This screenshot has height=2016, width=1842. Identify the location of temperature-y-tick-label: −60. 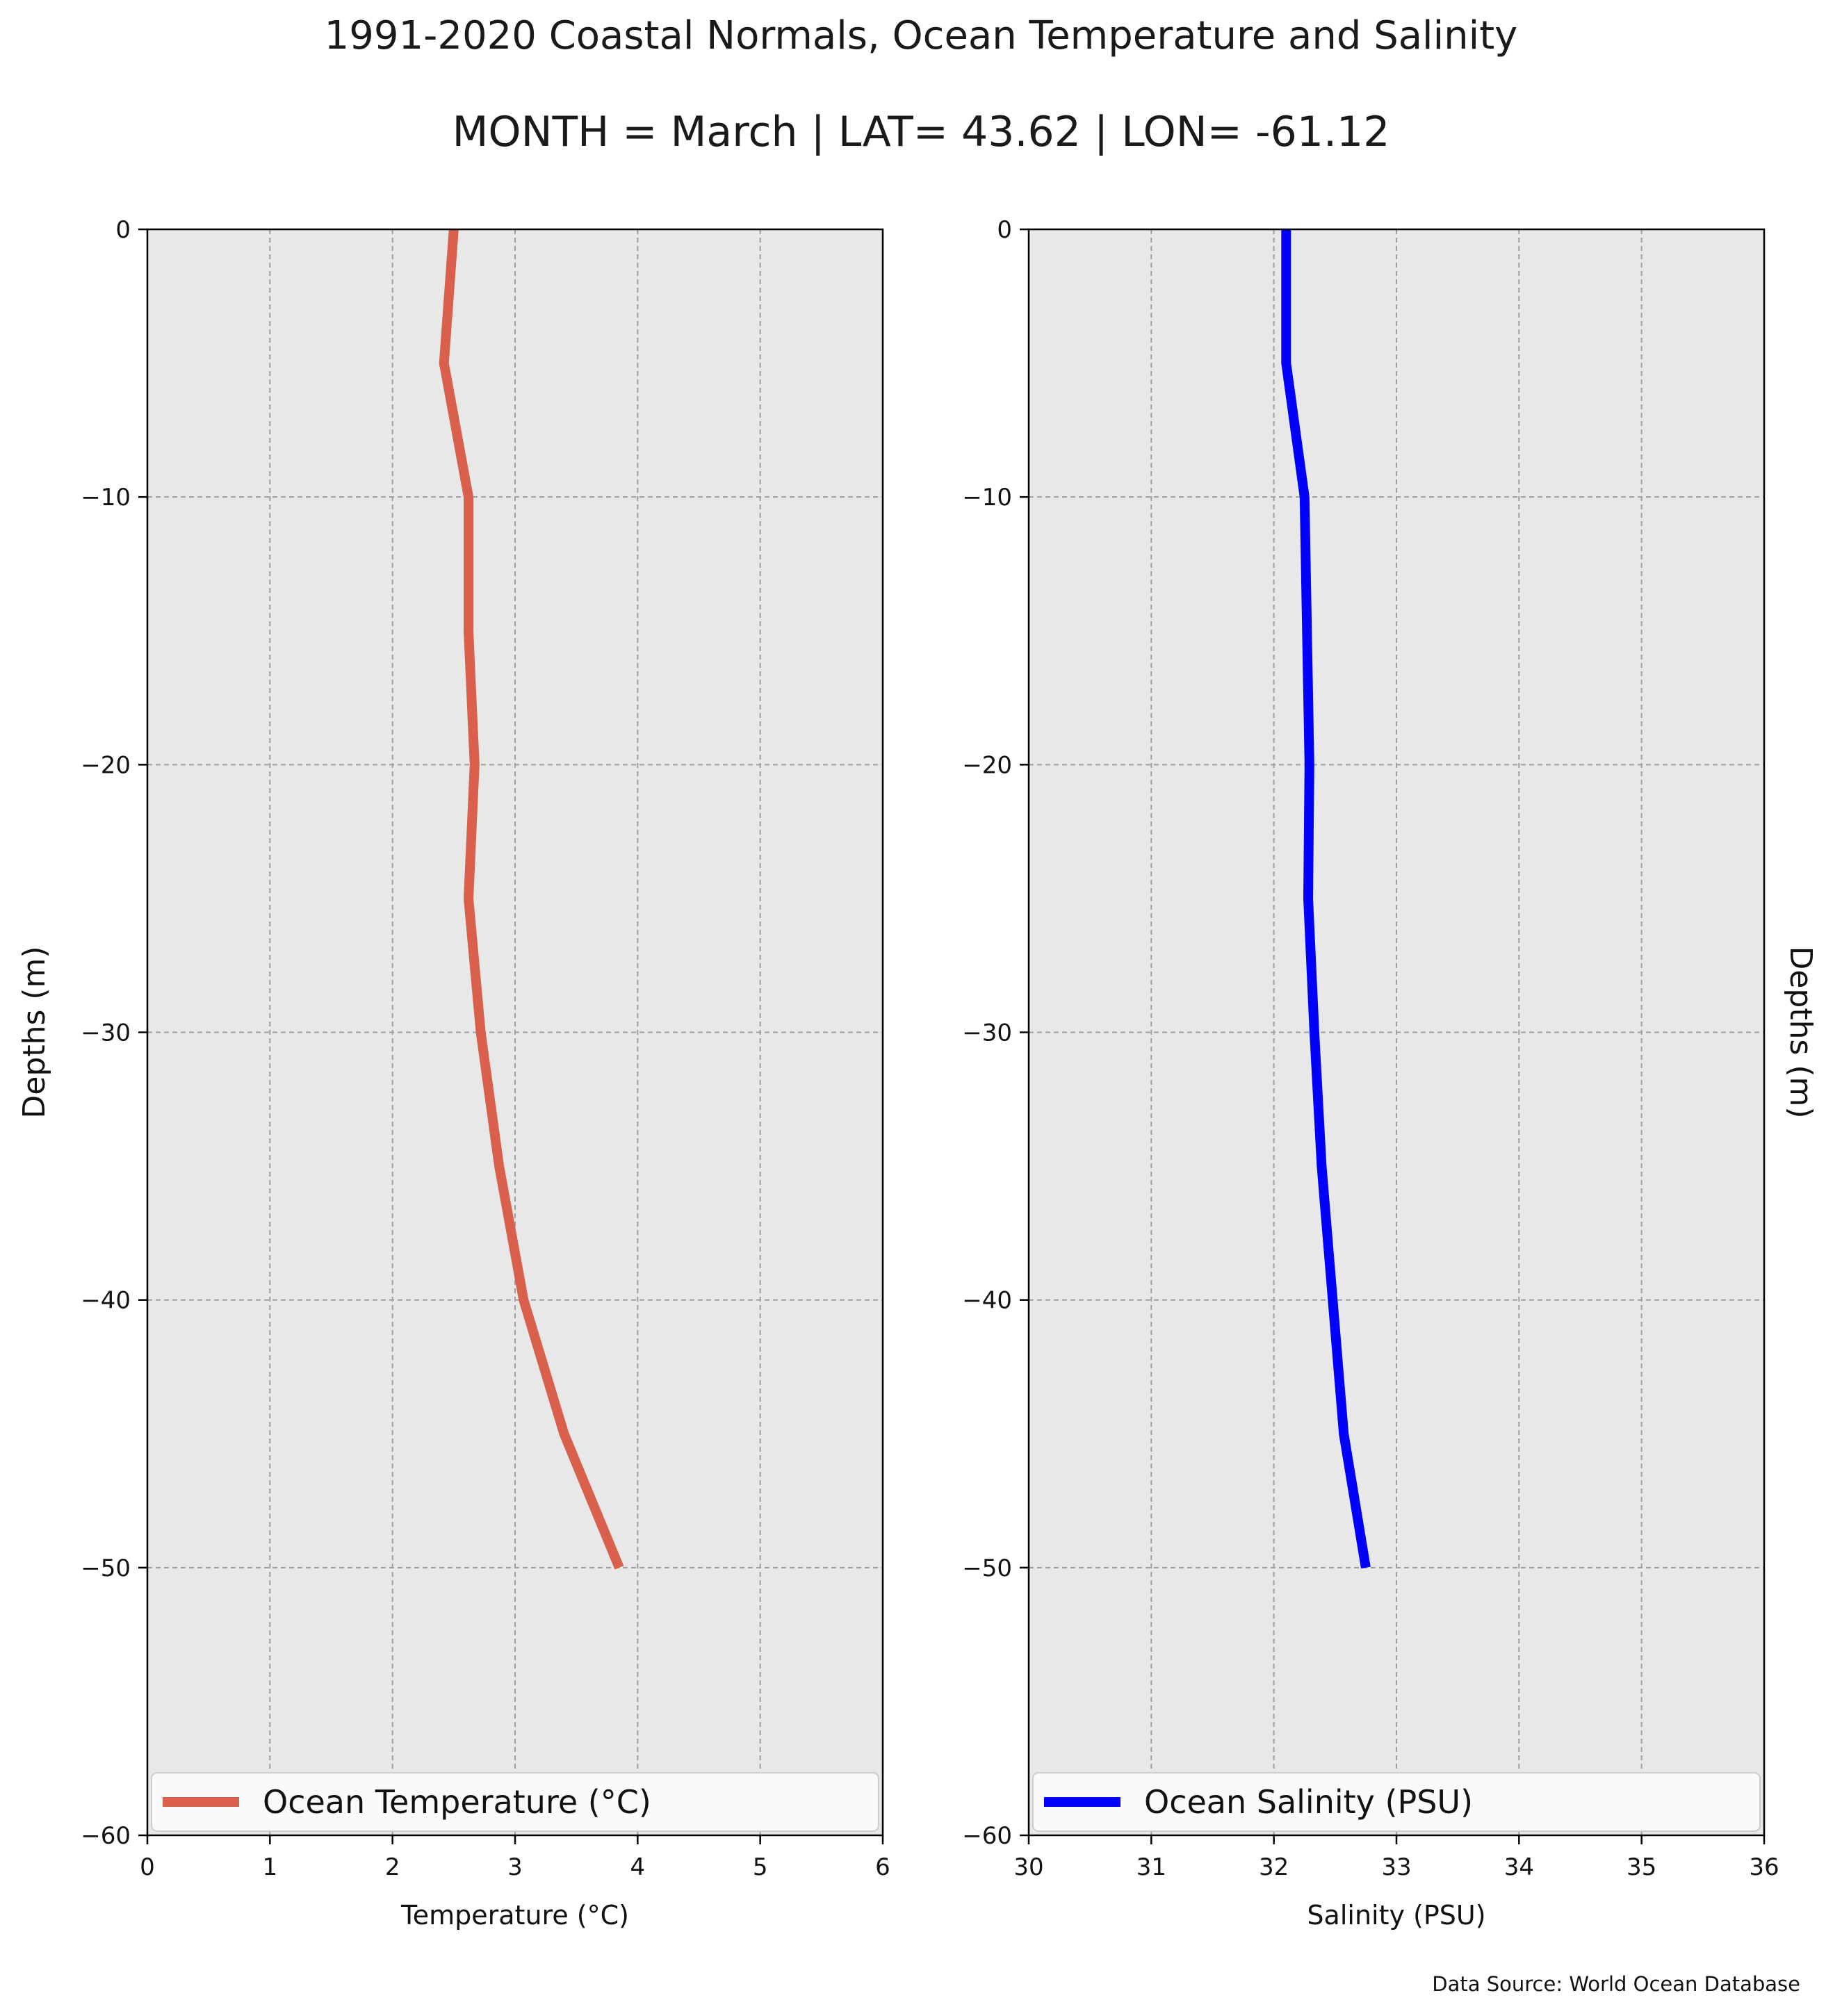
(106, 1836).